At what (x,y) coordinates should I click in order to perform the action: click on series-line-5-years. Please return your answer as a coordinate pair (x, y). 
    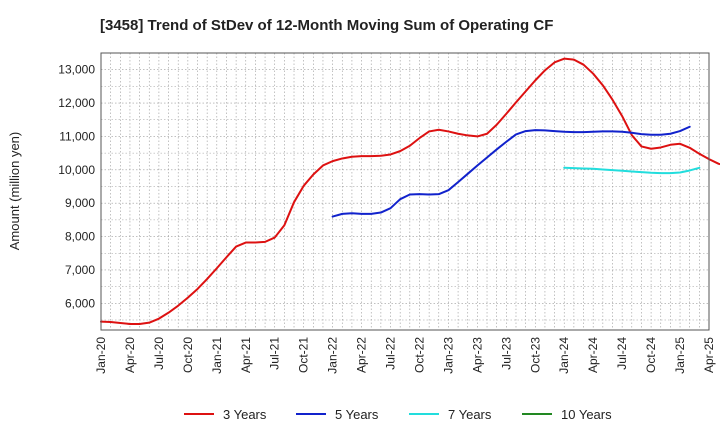
    Looking at the image, I should click on (511, 171).